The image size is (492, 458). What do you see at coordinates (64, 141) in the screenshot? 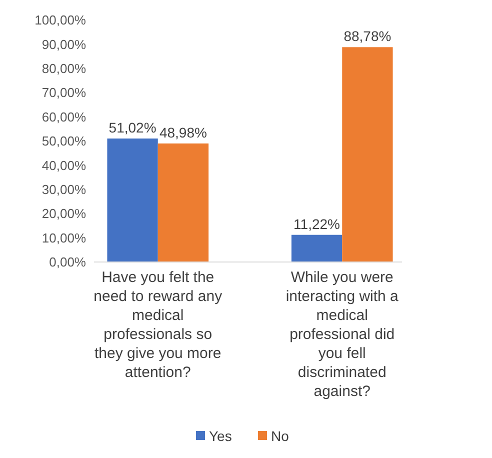
I see `y-tick-label: 50,00%` at bounding box center [64, 141].